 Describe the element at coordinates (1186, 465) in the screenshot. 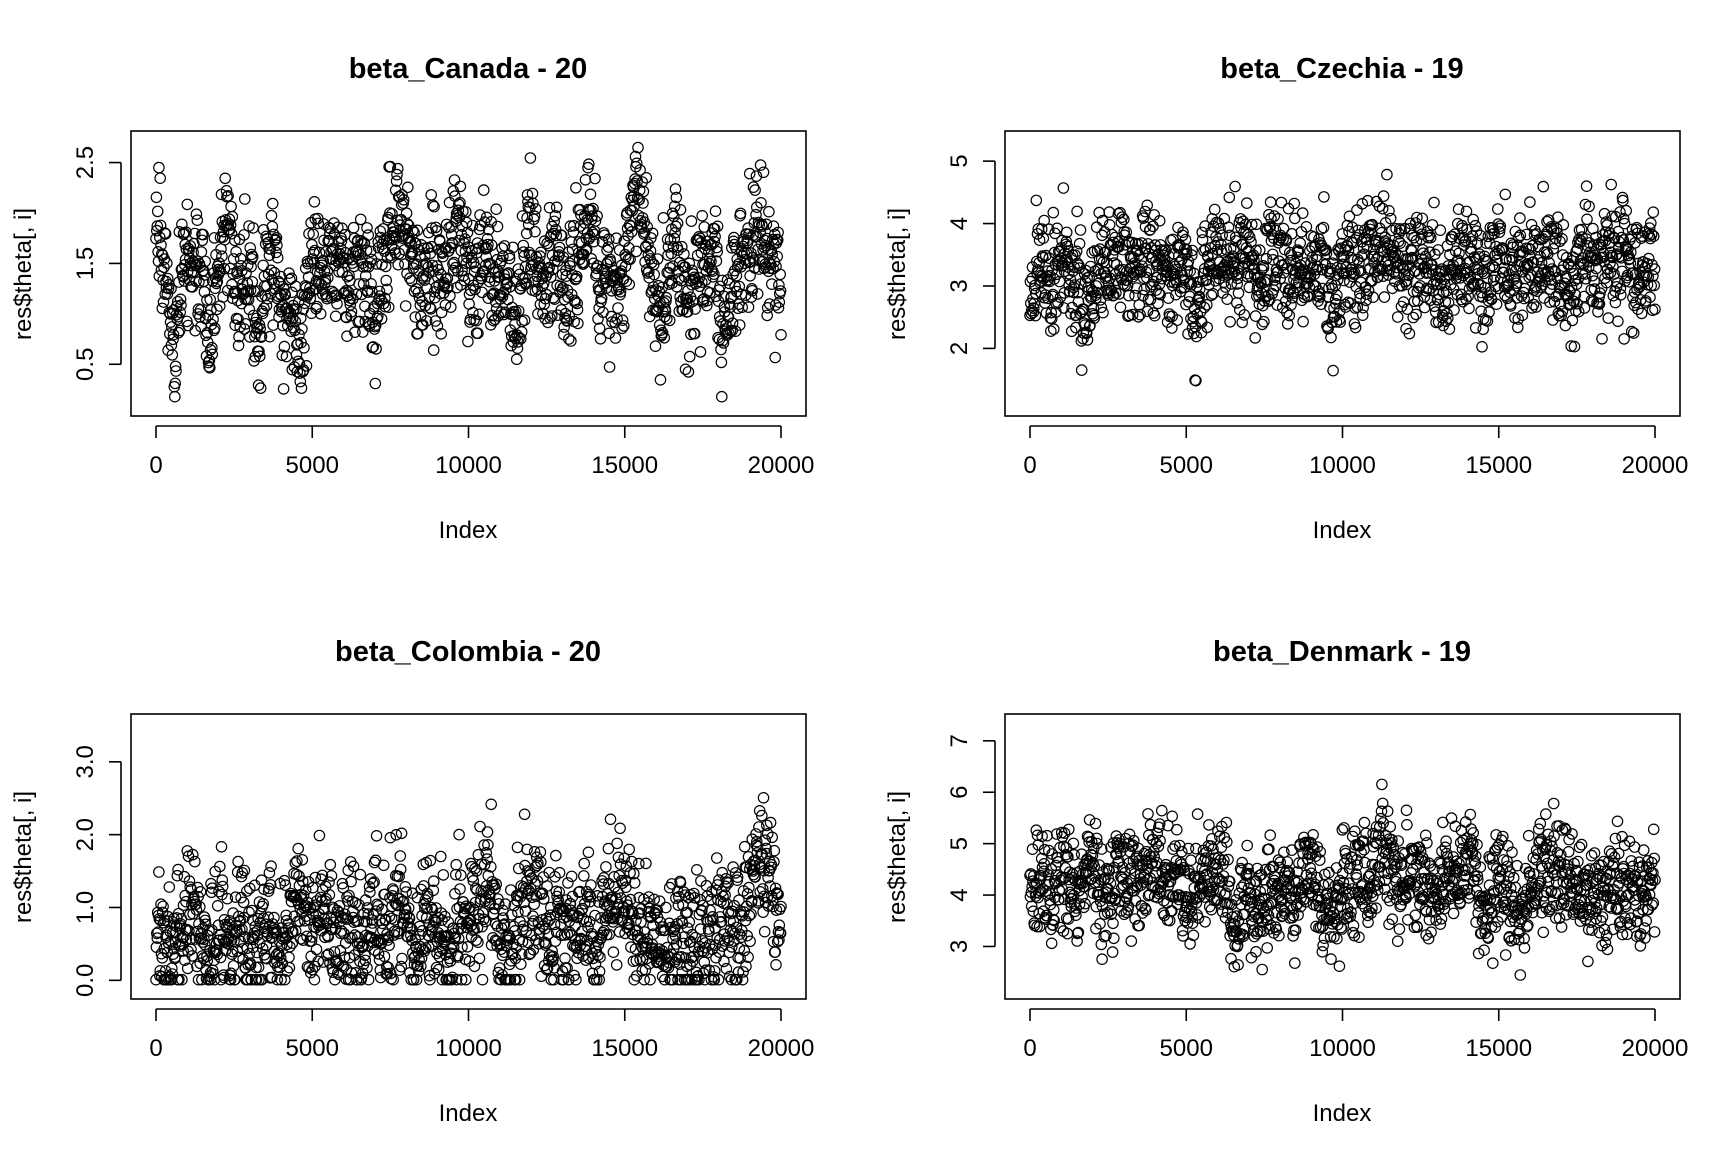

I see `x-tick-label: 5000` at that location.